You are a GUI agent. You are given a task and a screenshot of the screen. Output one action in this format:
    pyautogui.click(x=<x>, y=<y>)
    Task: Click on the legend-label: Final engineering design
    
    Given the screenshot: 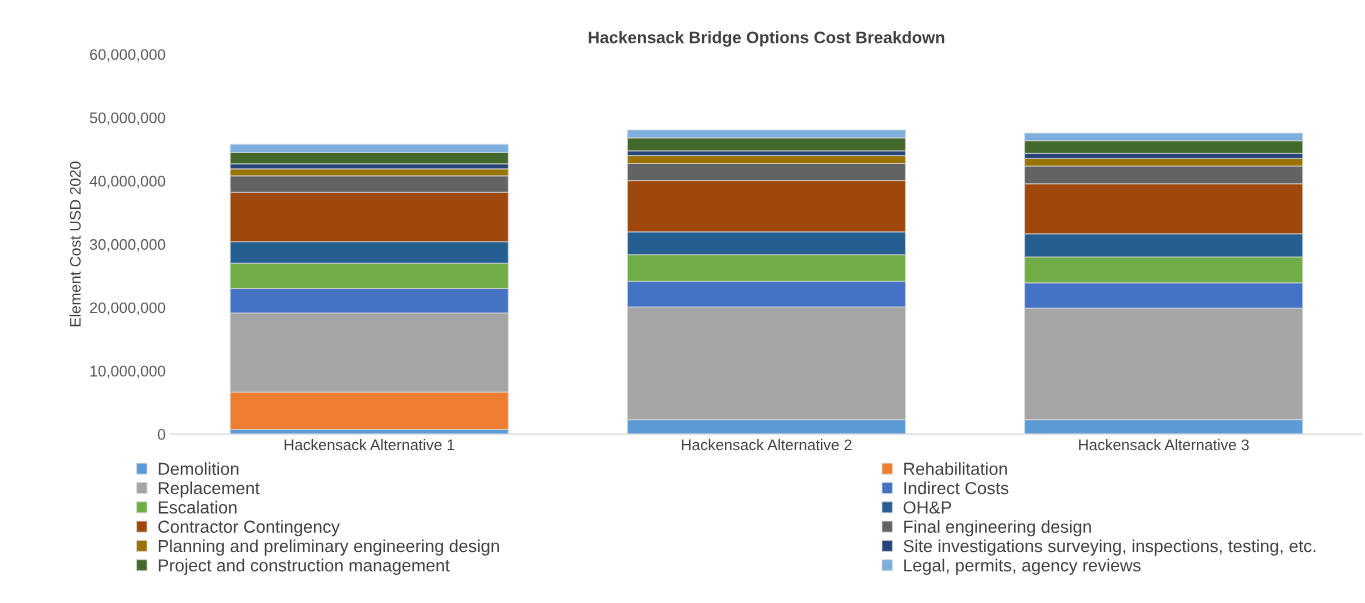 What is the action you would take?
    pyautogui.click(x=997, y=528)
    